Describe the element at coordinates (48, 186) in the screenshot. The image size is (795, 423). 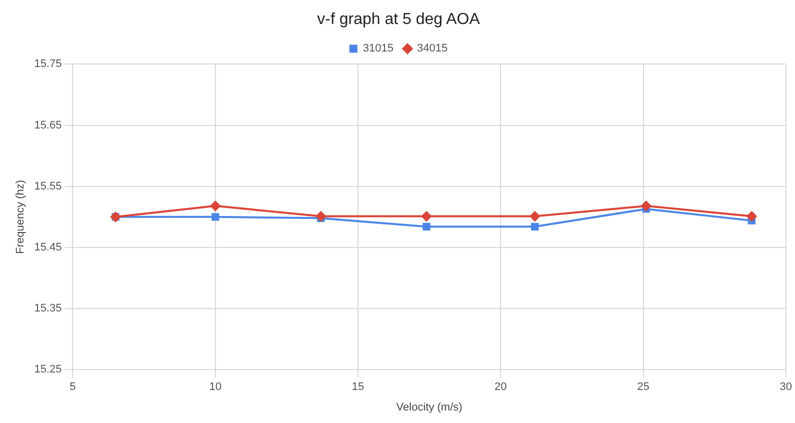
I see `y-tick-label: 15.55` at that location.